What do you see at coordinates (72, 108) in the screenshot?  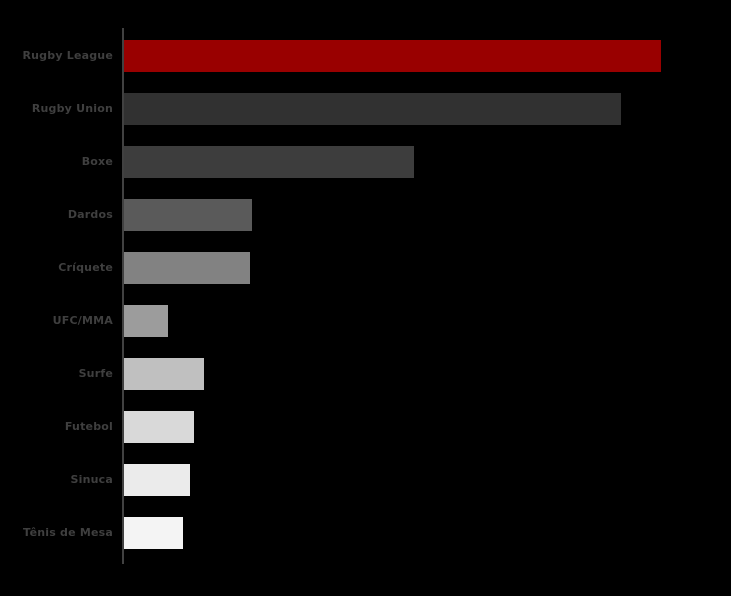 I see `category-label: Rugby Union` at bounding box center [72, 108].